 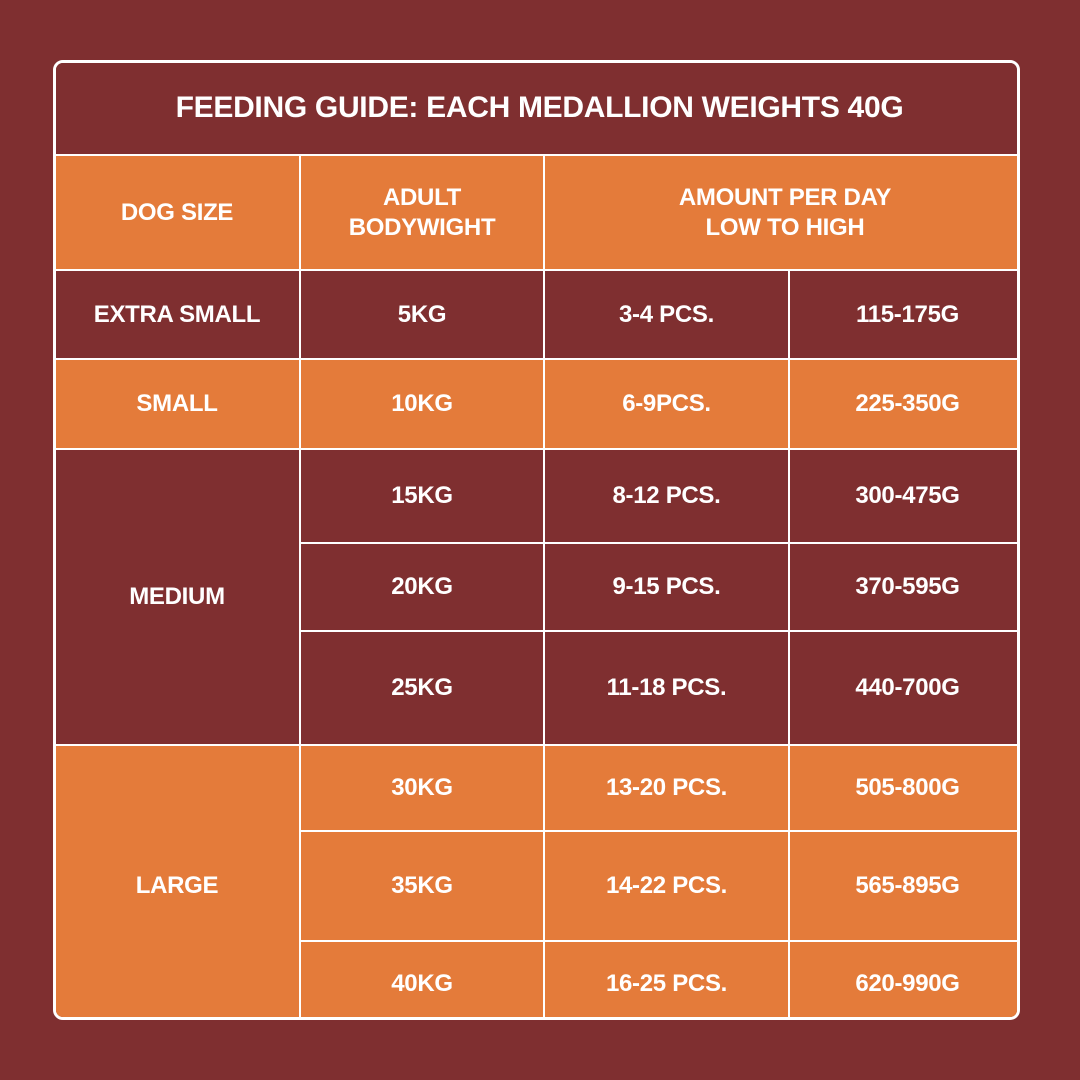 I want to click on header-cell-text: ADULT, so click(x=422, y=197).